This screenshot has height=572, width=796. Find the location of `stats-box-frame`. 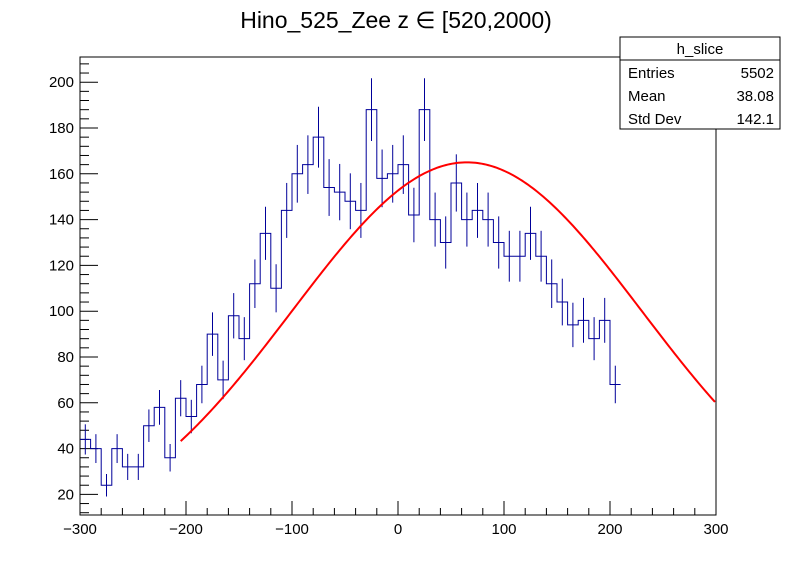

stats-box-frame is located at coordinates (700, 83).